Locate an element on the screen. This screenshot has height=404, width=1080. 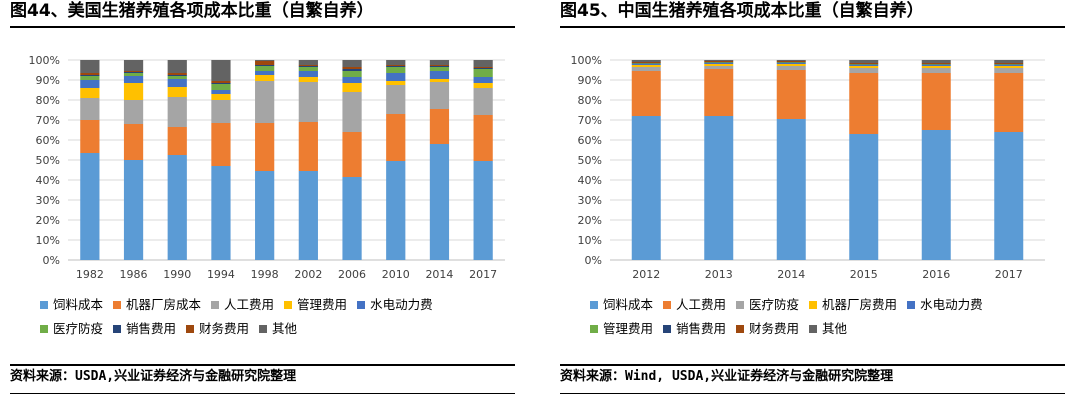
x-tick-label: 1990 is located at coordinates (177, 274).